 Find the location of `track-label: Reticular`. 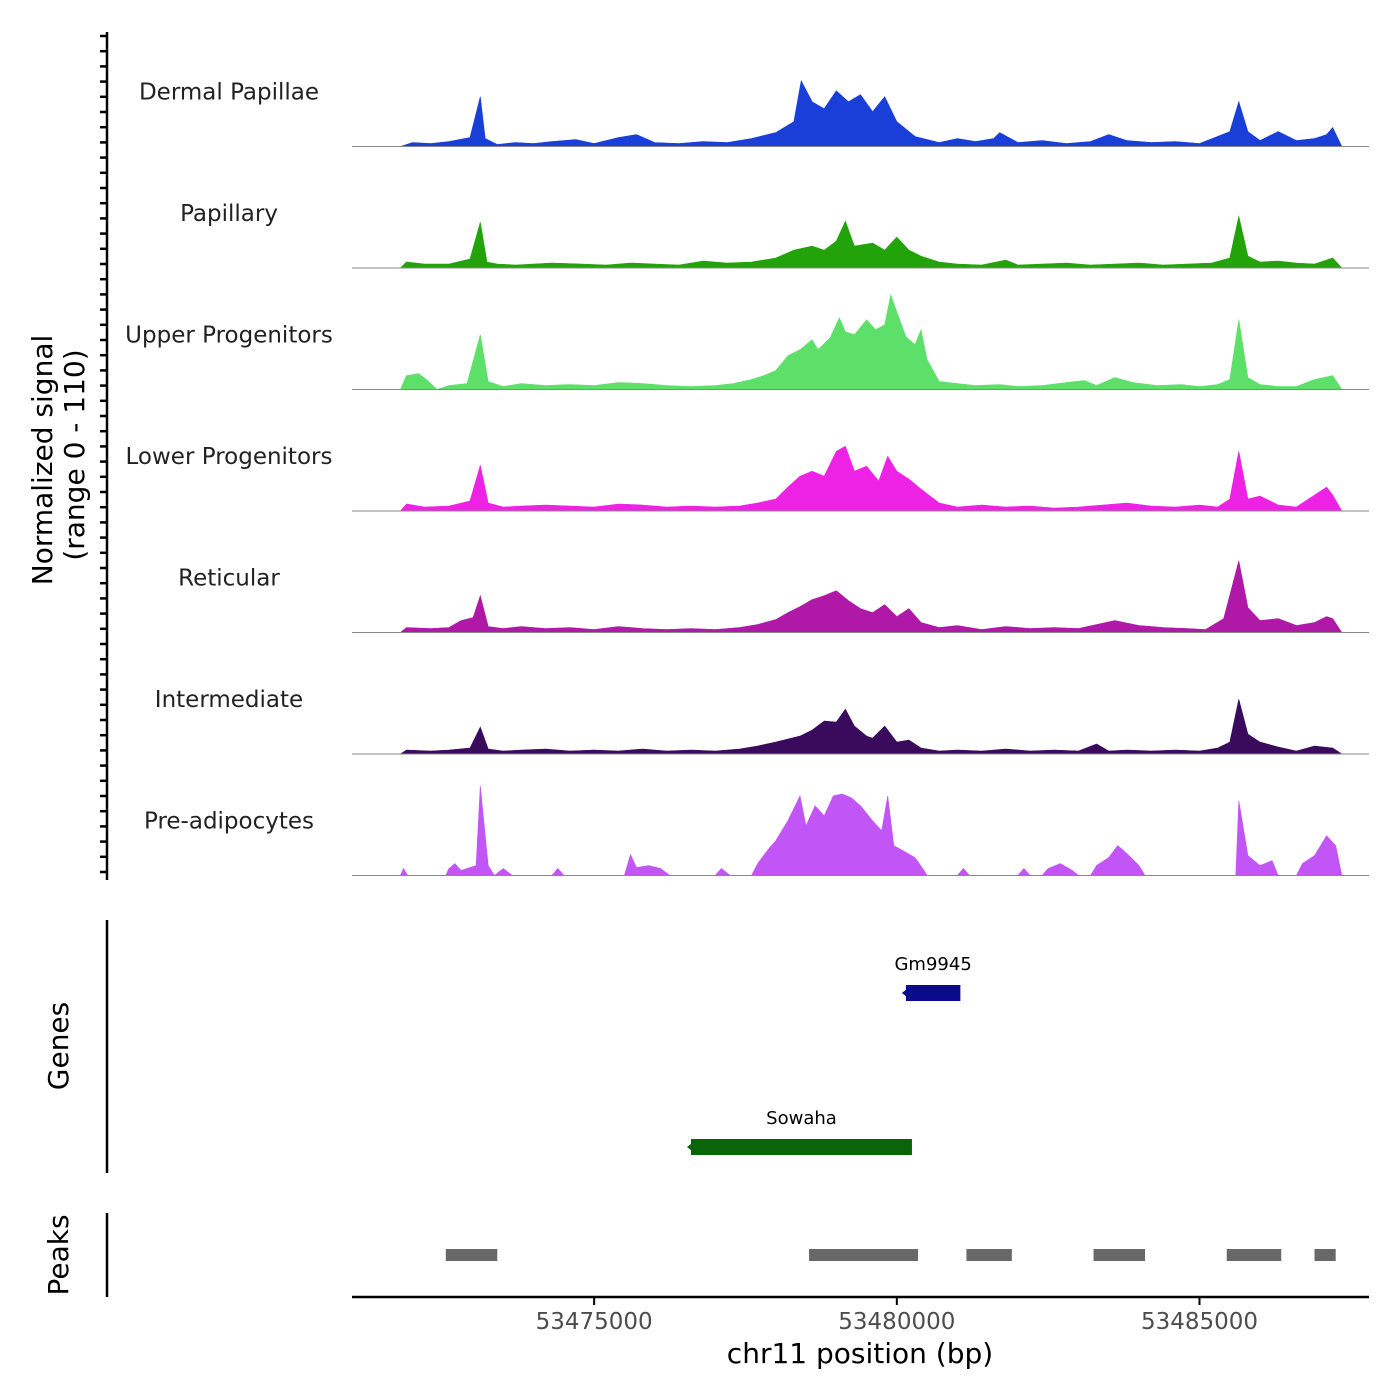

track-label: Reticular is located at coordinates (229, 579).